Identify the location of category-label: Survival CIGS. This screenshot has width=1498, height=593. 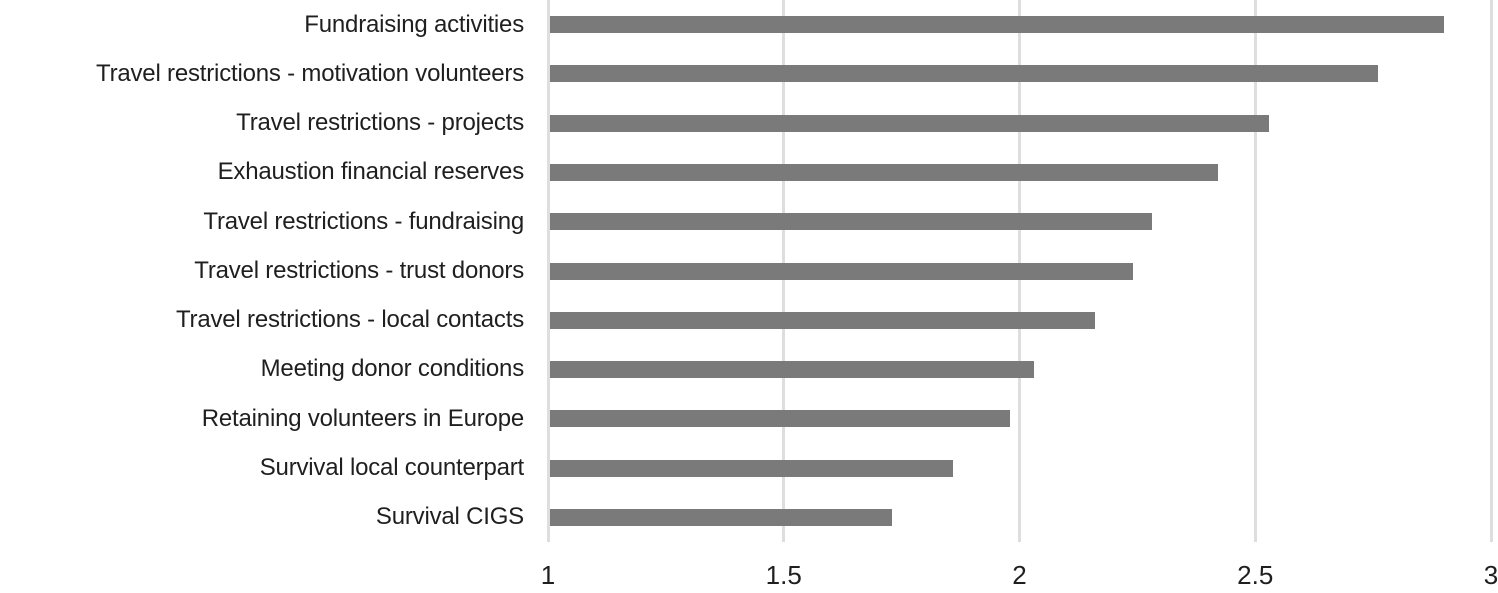
(449, 517).